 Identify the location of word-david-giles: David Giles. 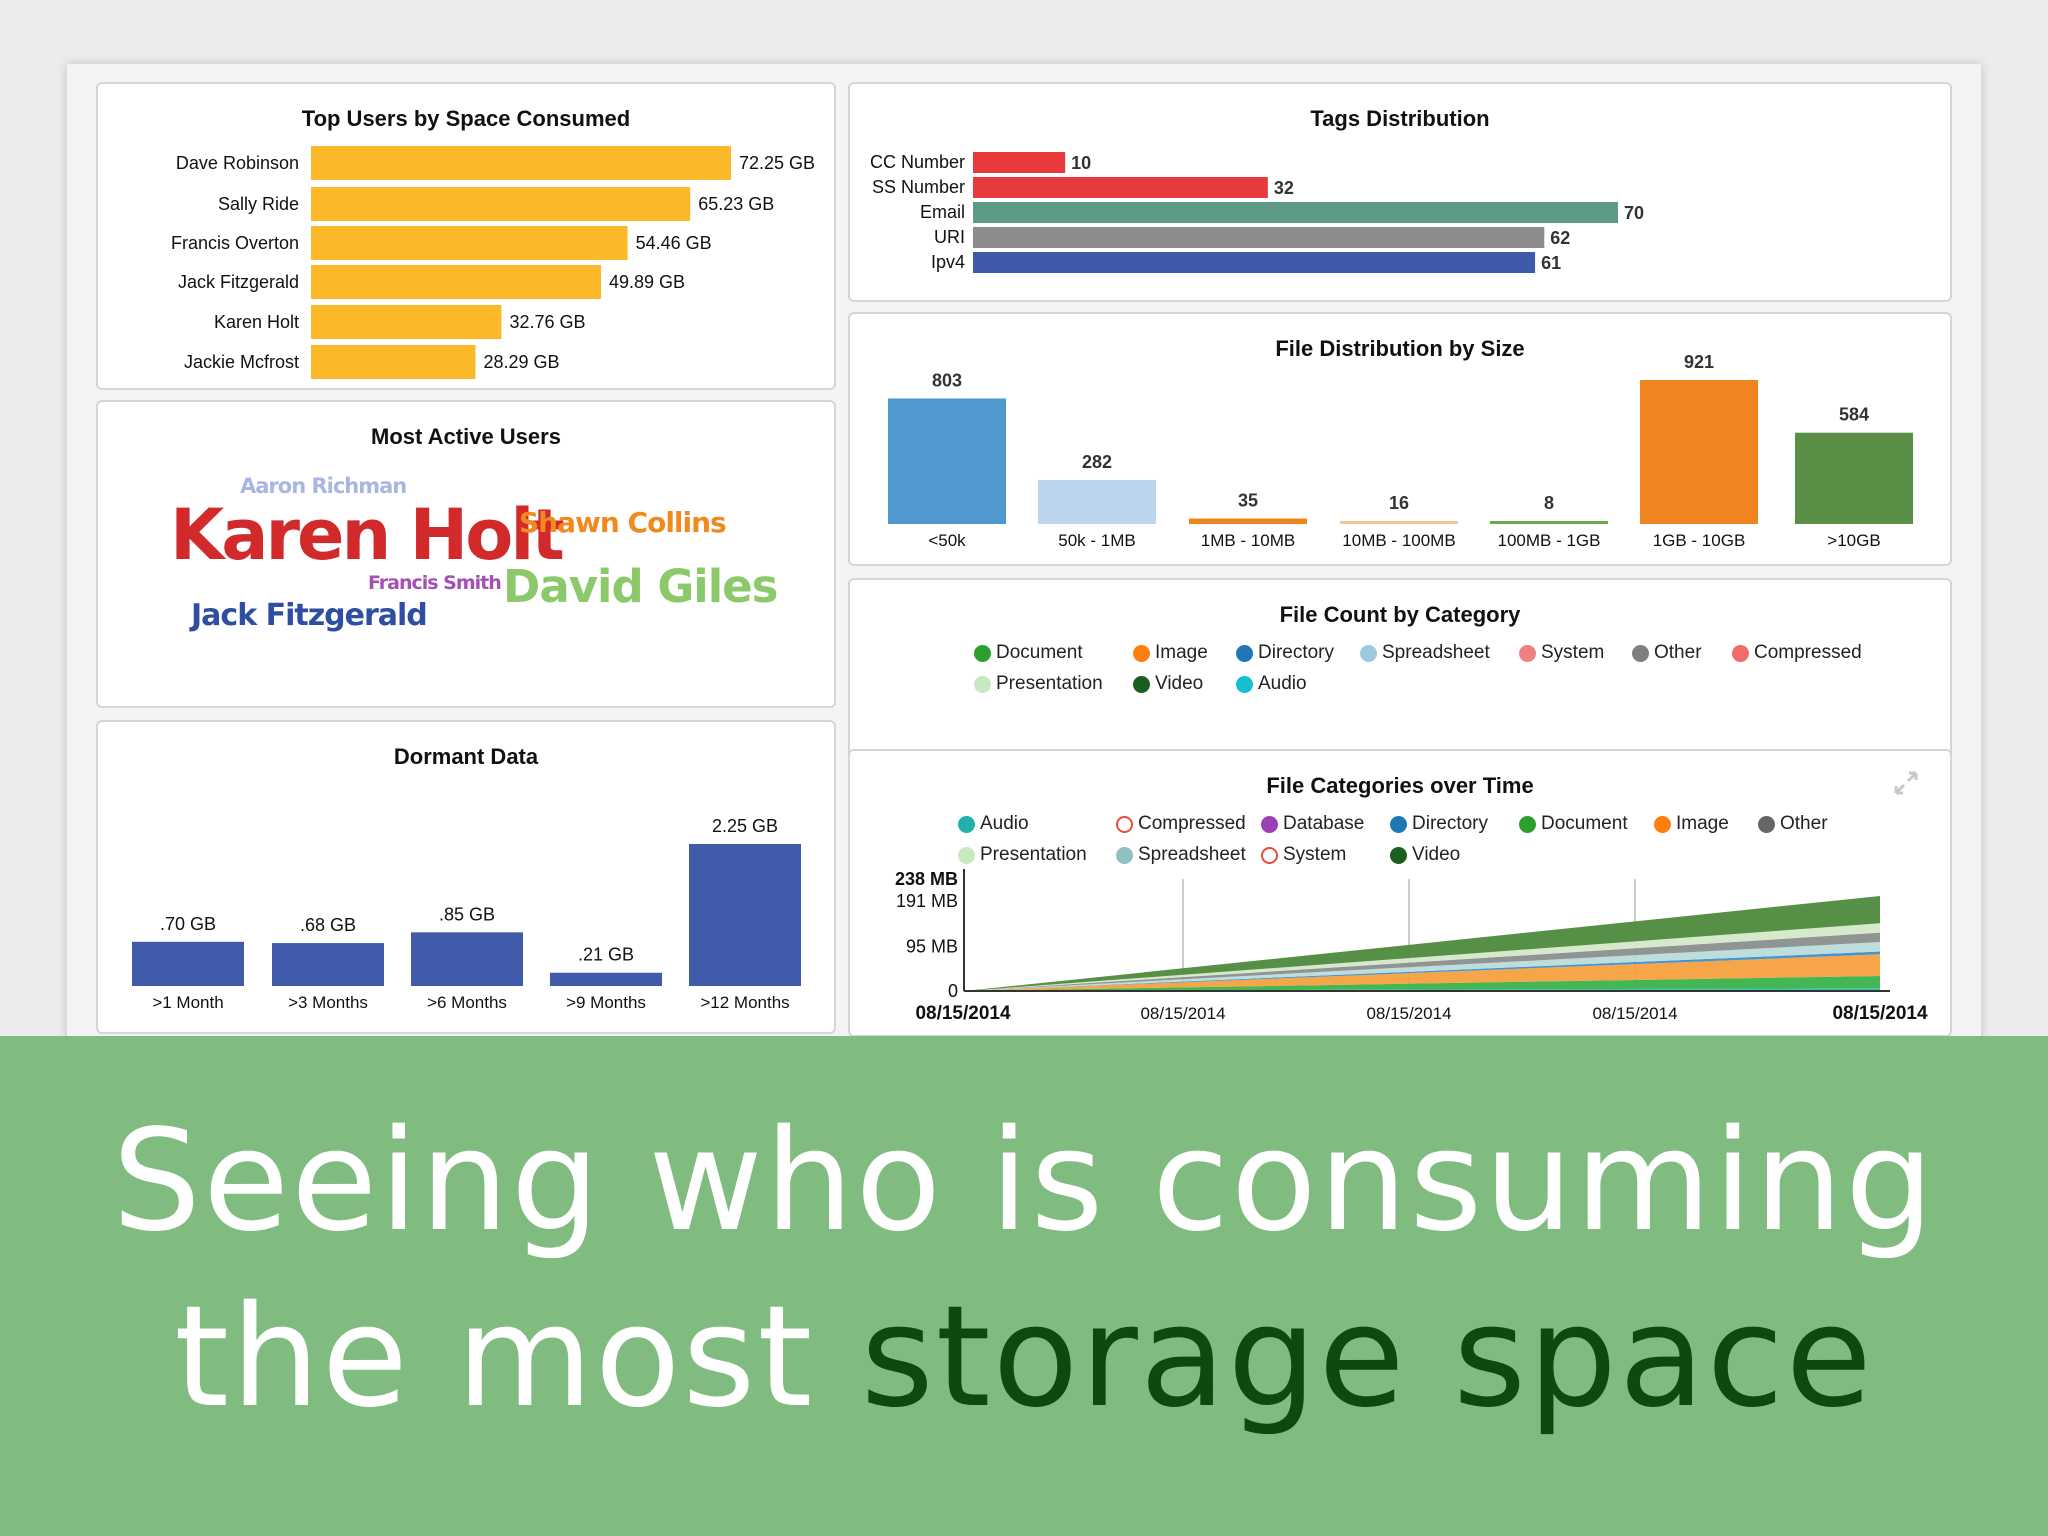
(640, 586).